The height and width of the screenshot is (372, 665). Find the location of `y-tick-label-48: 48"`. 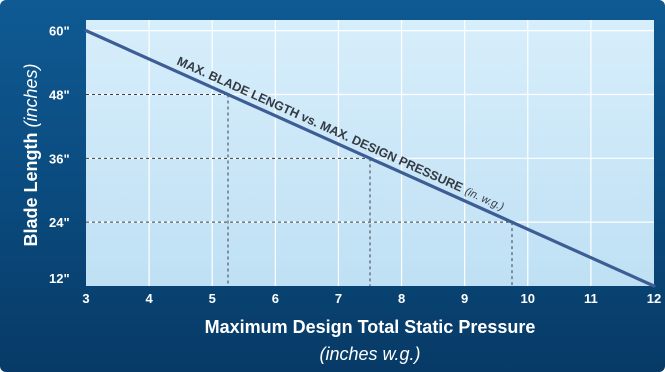

y-tick-label-48: 48" is located at coordinates (59, 94).